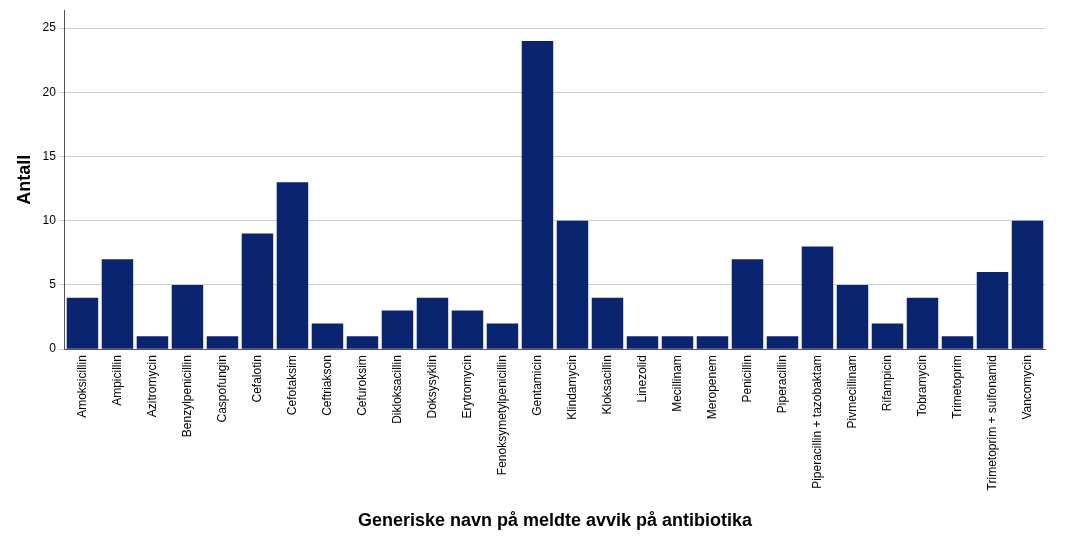 Image resolution: width=1070 pixels, height=541 pixels. Describe the element at coordinates (1026, 387) in the screenshot. I see `x-tick-label: Vancomycin` at that location.